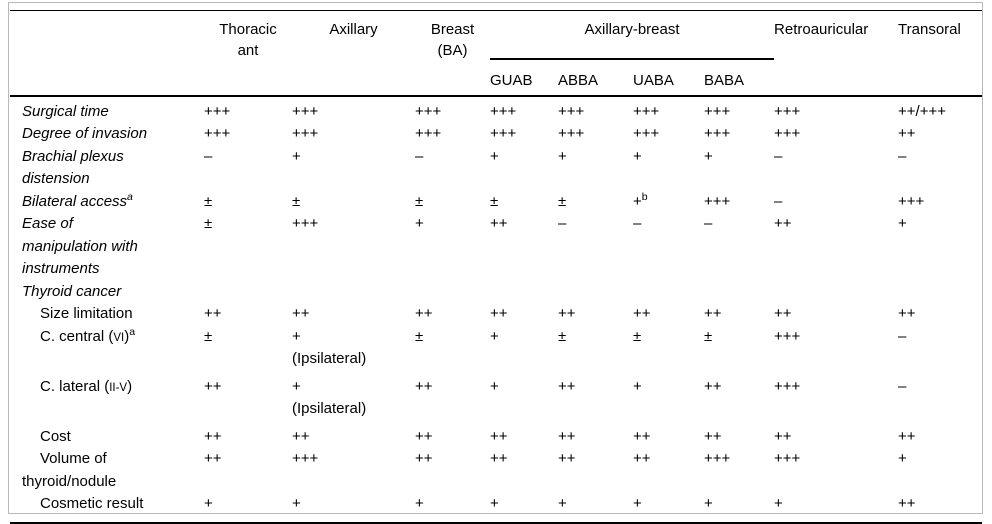 The width and height of the screenshot is (992, 524). I want to click on row-label-text: Size limitation, so click(86, 313).